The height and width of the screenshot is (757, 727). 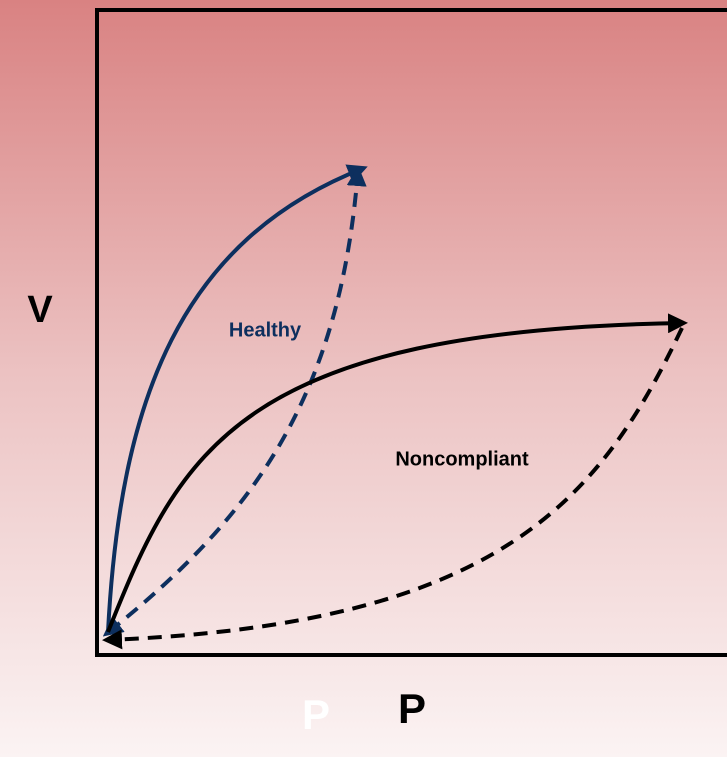 What do you see at coordinates (316, 714) in the screenshot?
I see `x-axis-ghost-label: P` at bounding box center [316, 714].